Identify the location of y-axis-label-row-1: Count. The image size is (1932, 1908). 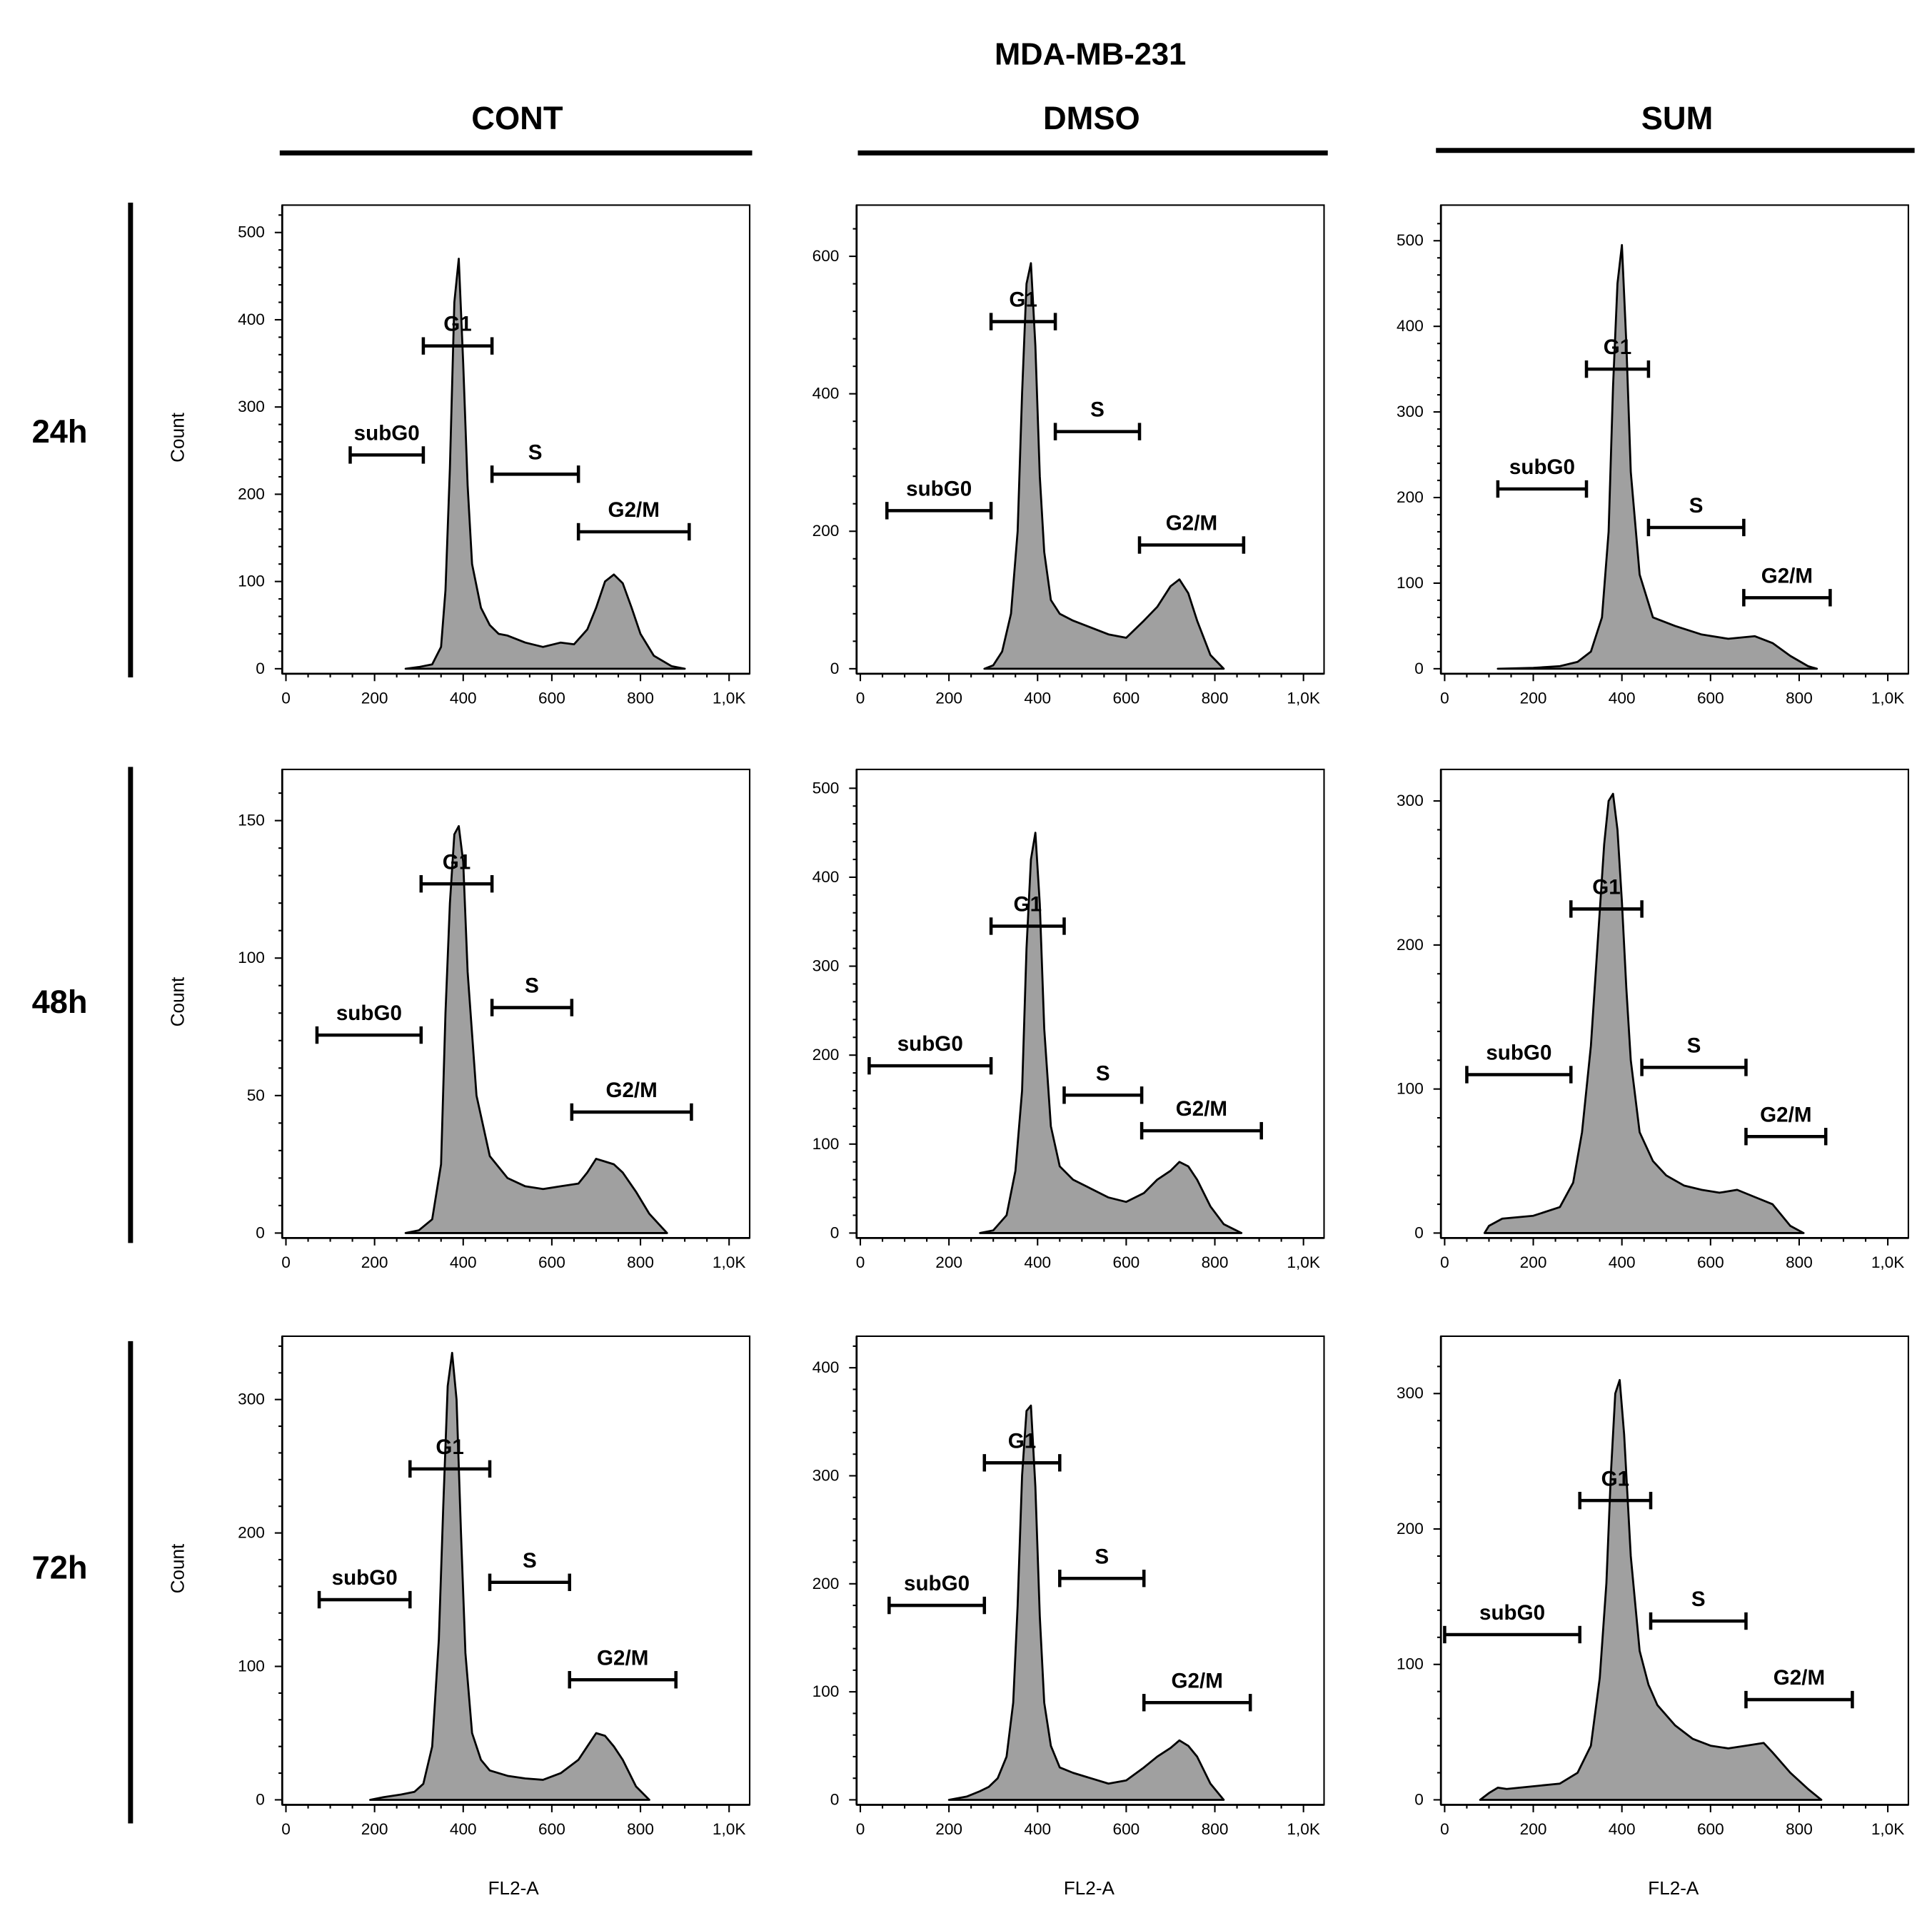
(177, 437).